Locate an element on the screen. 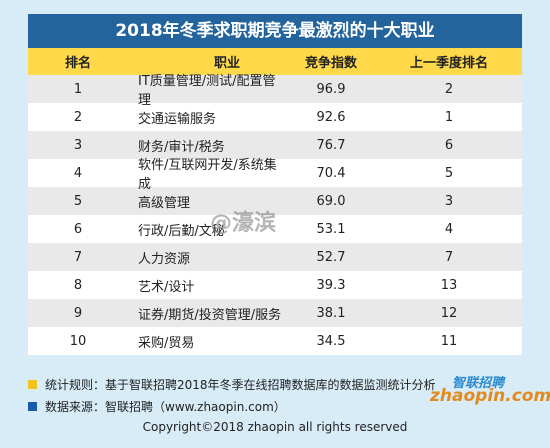  table-row: 9 证券/期货/投资管理/服务 38.1 12 is located at coordinates (275, 313).